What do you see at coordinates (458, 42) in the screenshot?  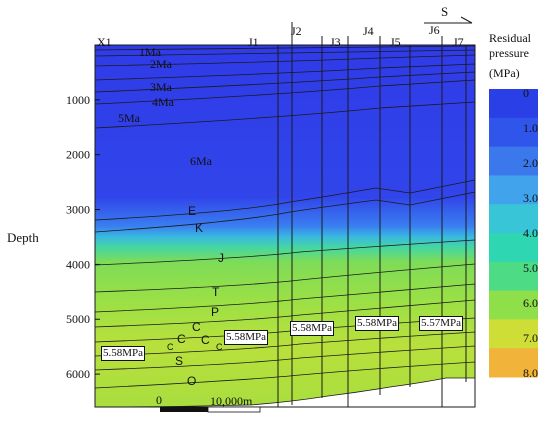 I see `well-label-J7: J7` at bounding box center [458, 42].